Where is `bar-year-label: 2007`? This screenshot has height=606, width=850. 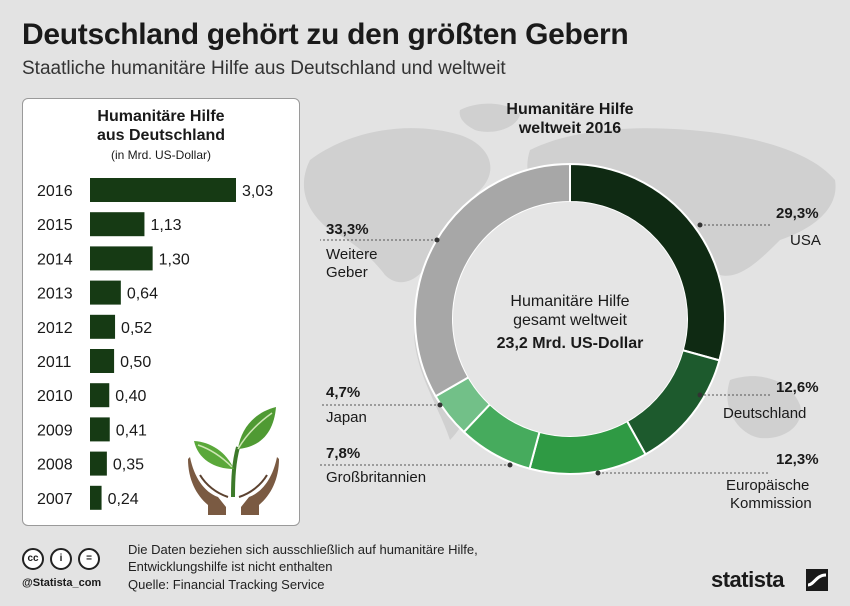
bar-year-label: 2007 is located at coordinates (55, 499).